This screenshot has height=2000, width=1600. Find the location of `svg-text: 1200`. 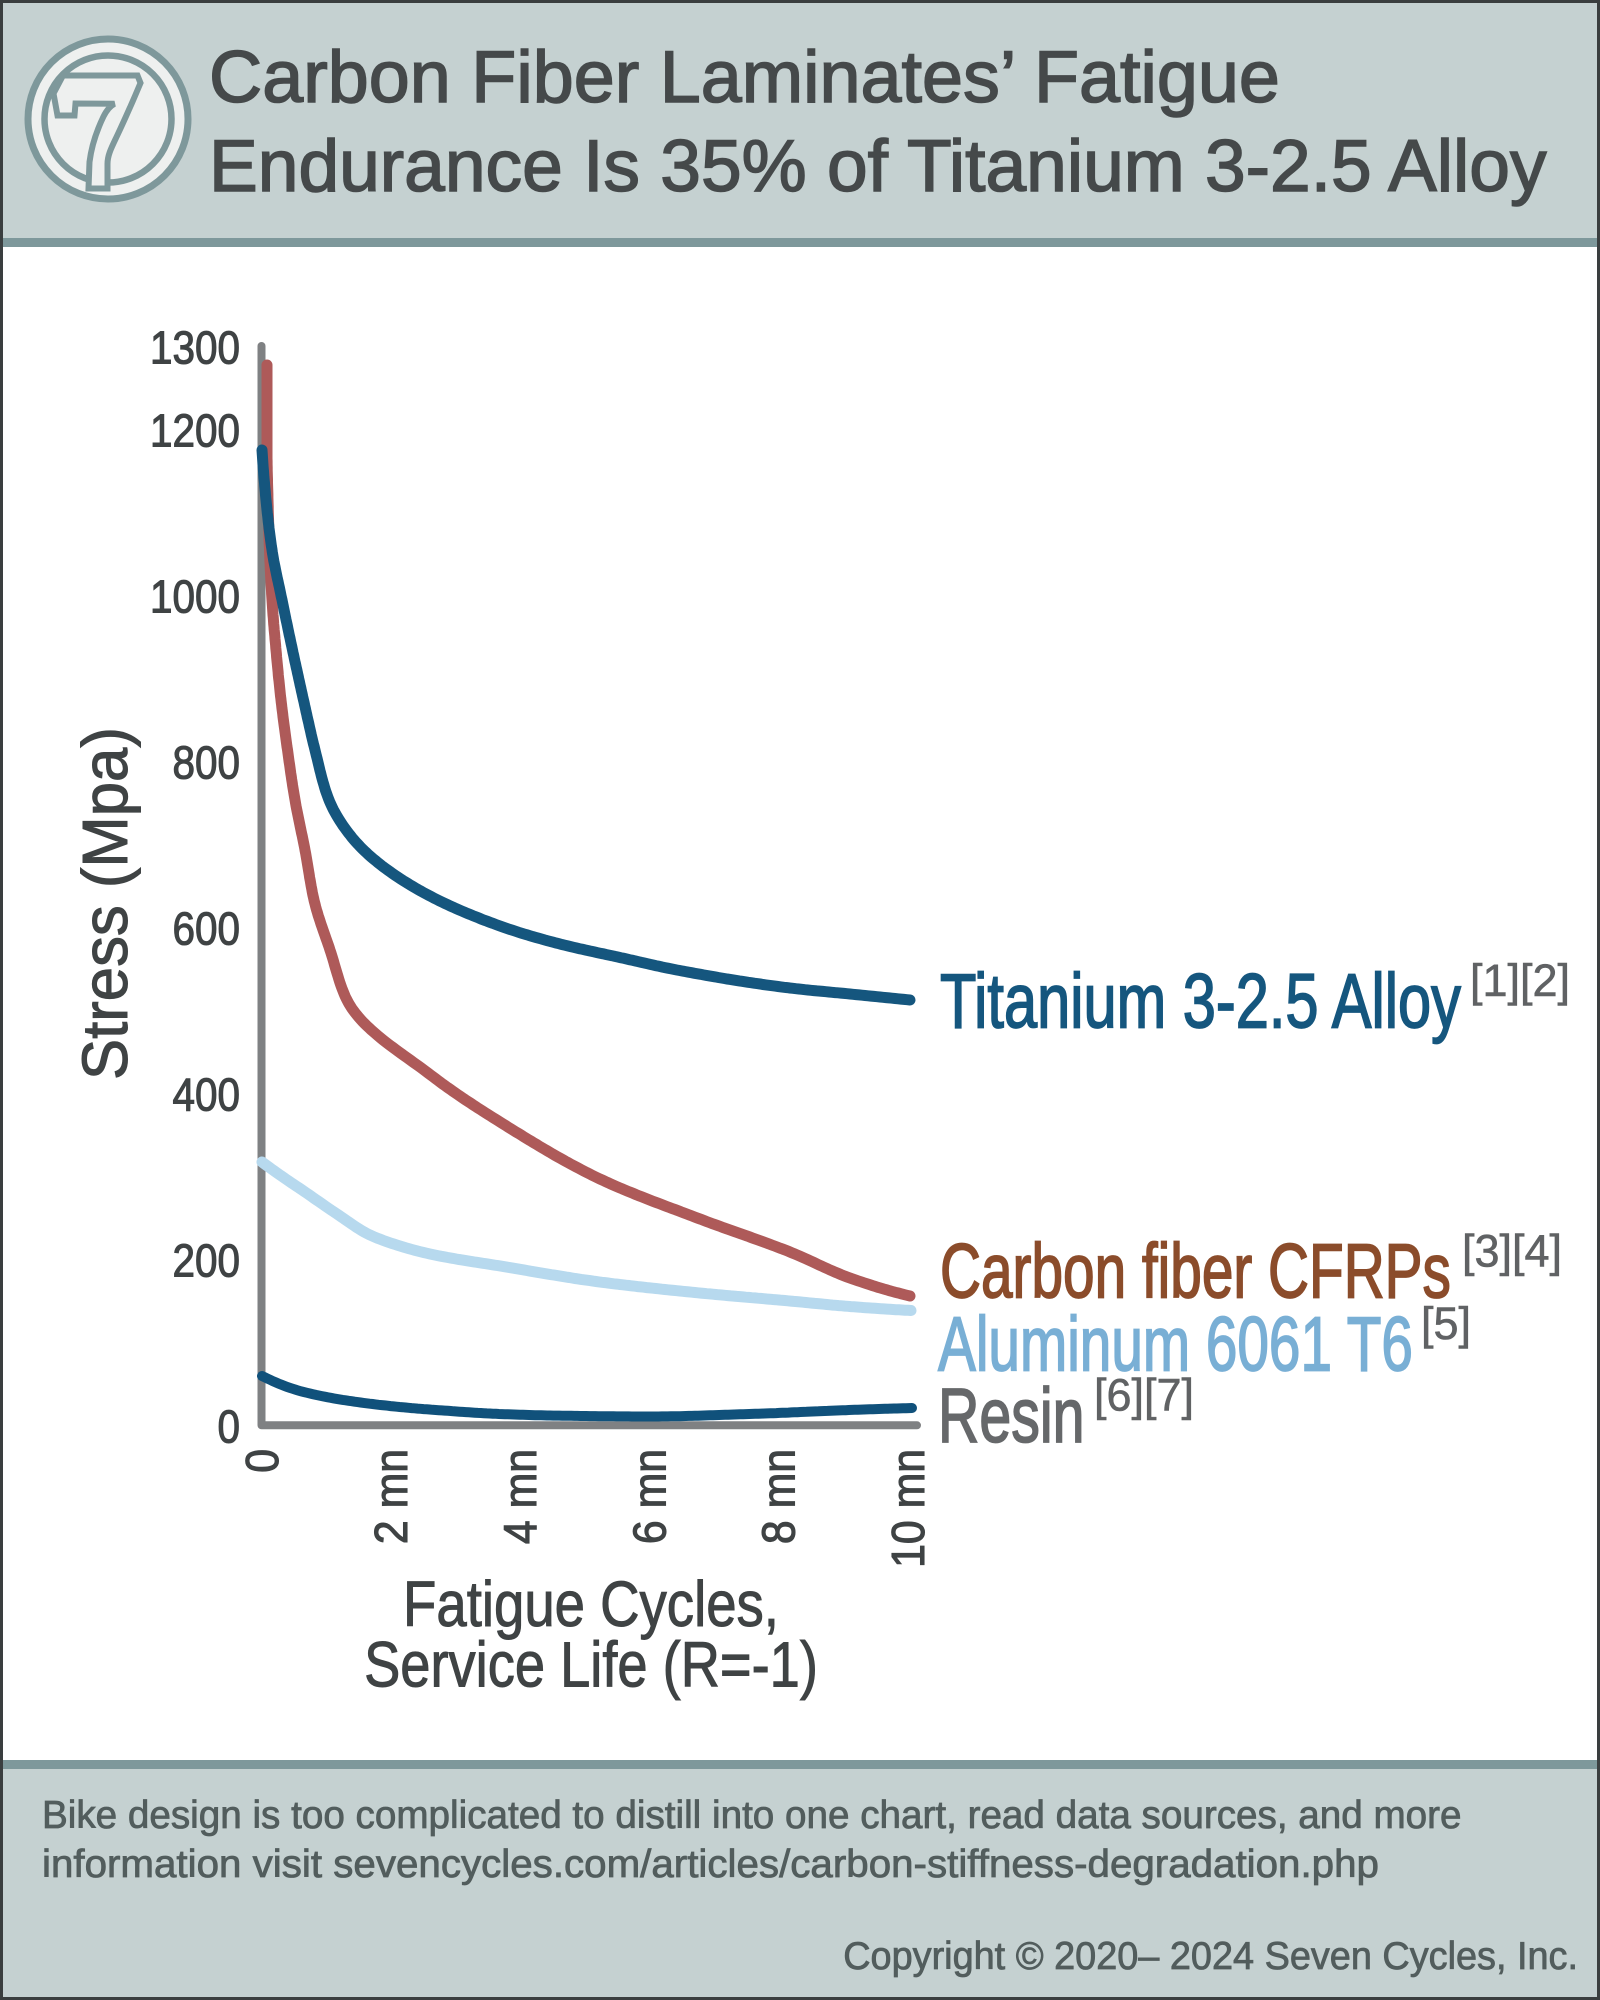

svg-text: 1200 is located at coordinates (195, 431).